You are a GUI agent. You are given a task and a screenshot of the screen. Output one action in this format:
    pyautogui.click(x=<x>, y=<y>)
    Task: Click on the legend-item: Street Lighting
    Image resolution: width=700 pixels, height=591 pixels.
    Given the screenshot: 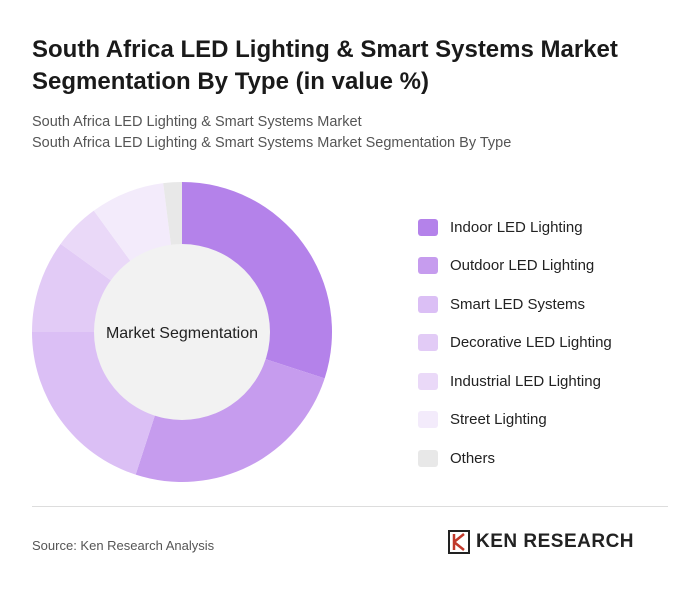 What is the action you would take?
    pyautogui.click(x=515, y=420)
    